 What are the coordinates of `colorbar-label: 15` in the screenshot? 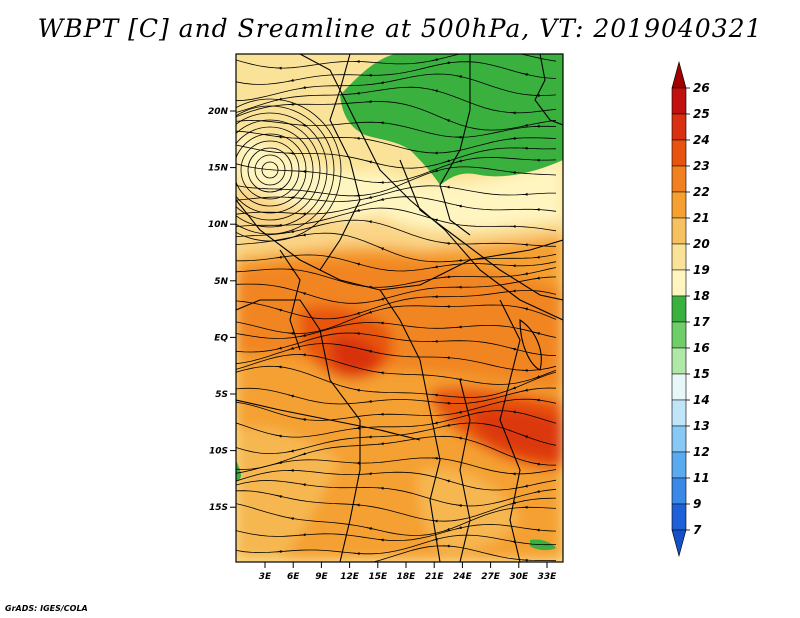 It's located at (701, 374).